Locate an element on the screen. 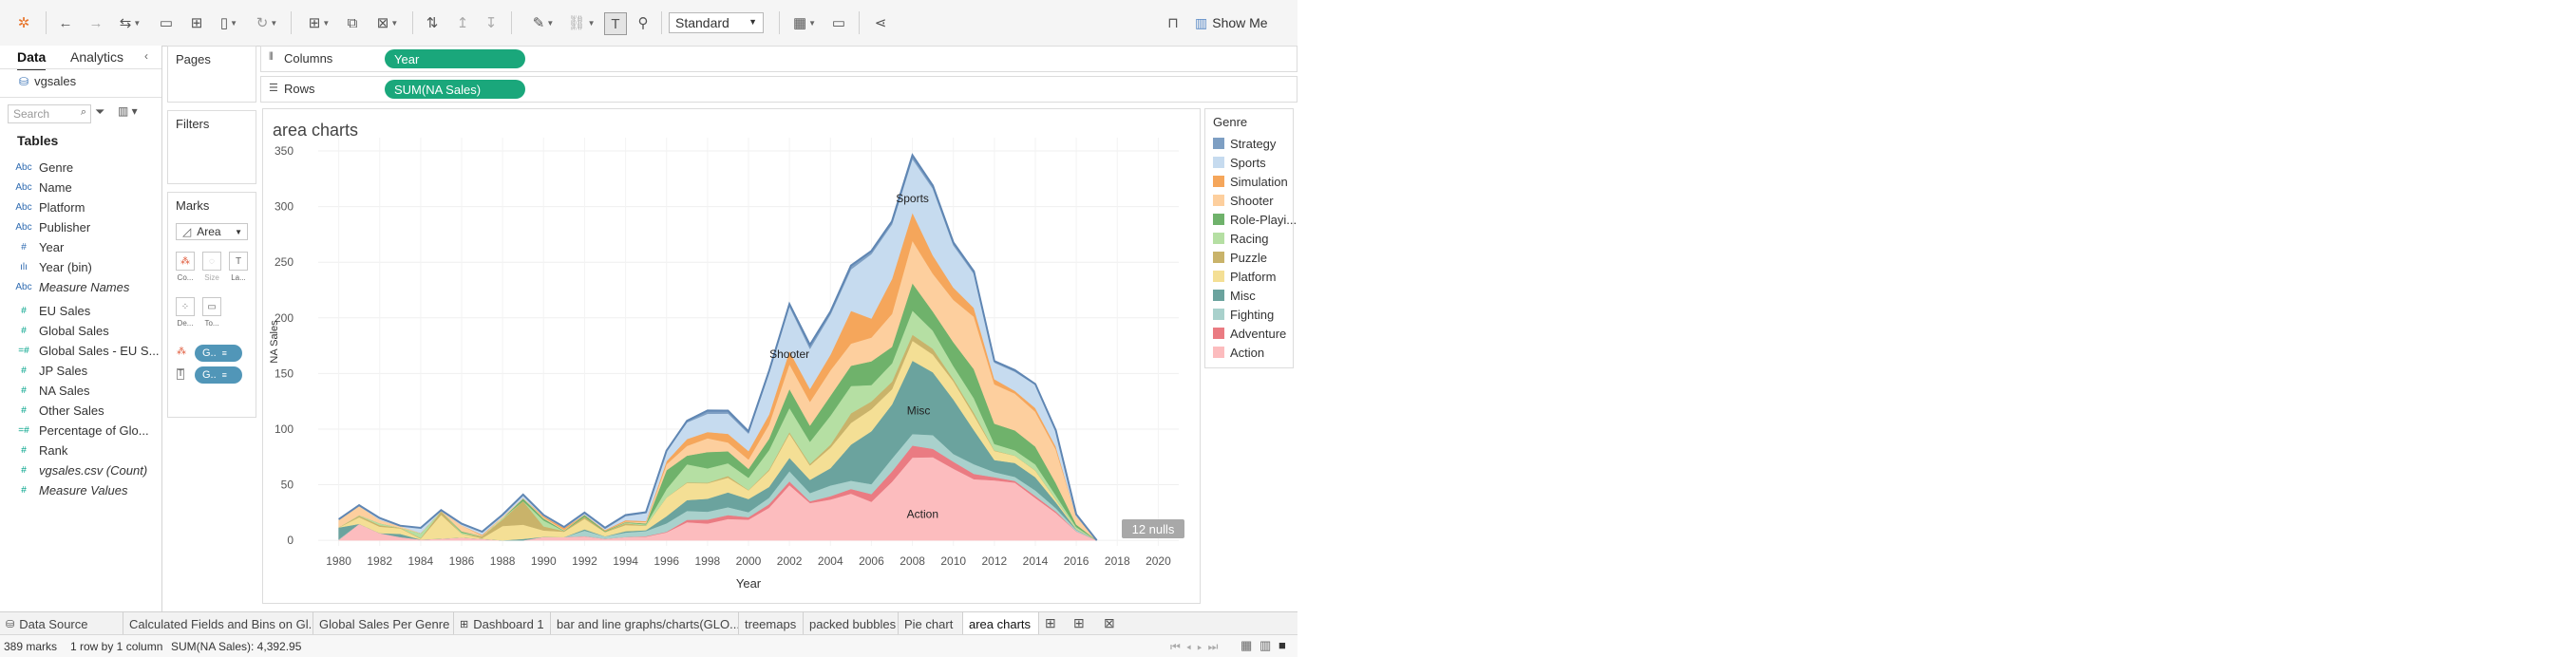 Image resolution: width=2576 pixels, height=657 pixels. pages-card: Pages is located at coordinates (211, 74).